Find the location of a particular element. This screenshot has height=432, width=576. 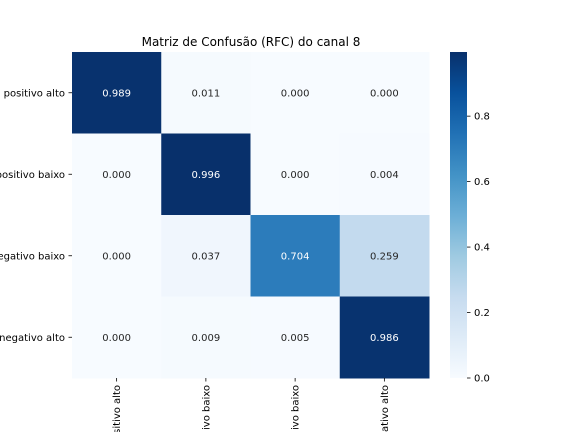

heatmap-value-label-1-3: 0.004 is located at coordinates (384, 175).